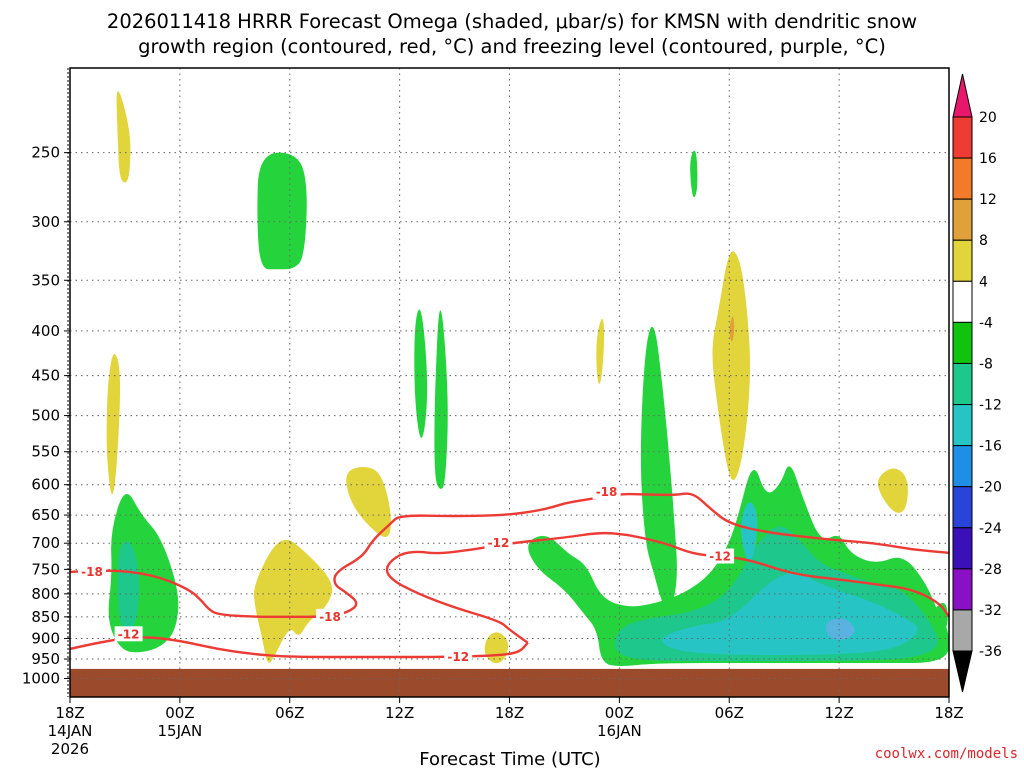 This screenshot has width=1024, height=768. What do you see at coordinates (990, 406) in the screenshot?
I see `colorbar-label-7: -12` at bounding box center [990, 406].